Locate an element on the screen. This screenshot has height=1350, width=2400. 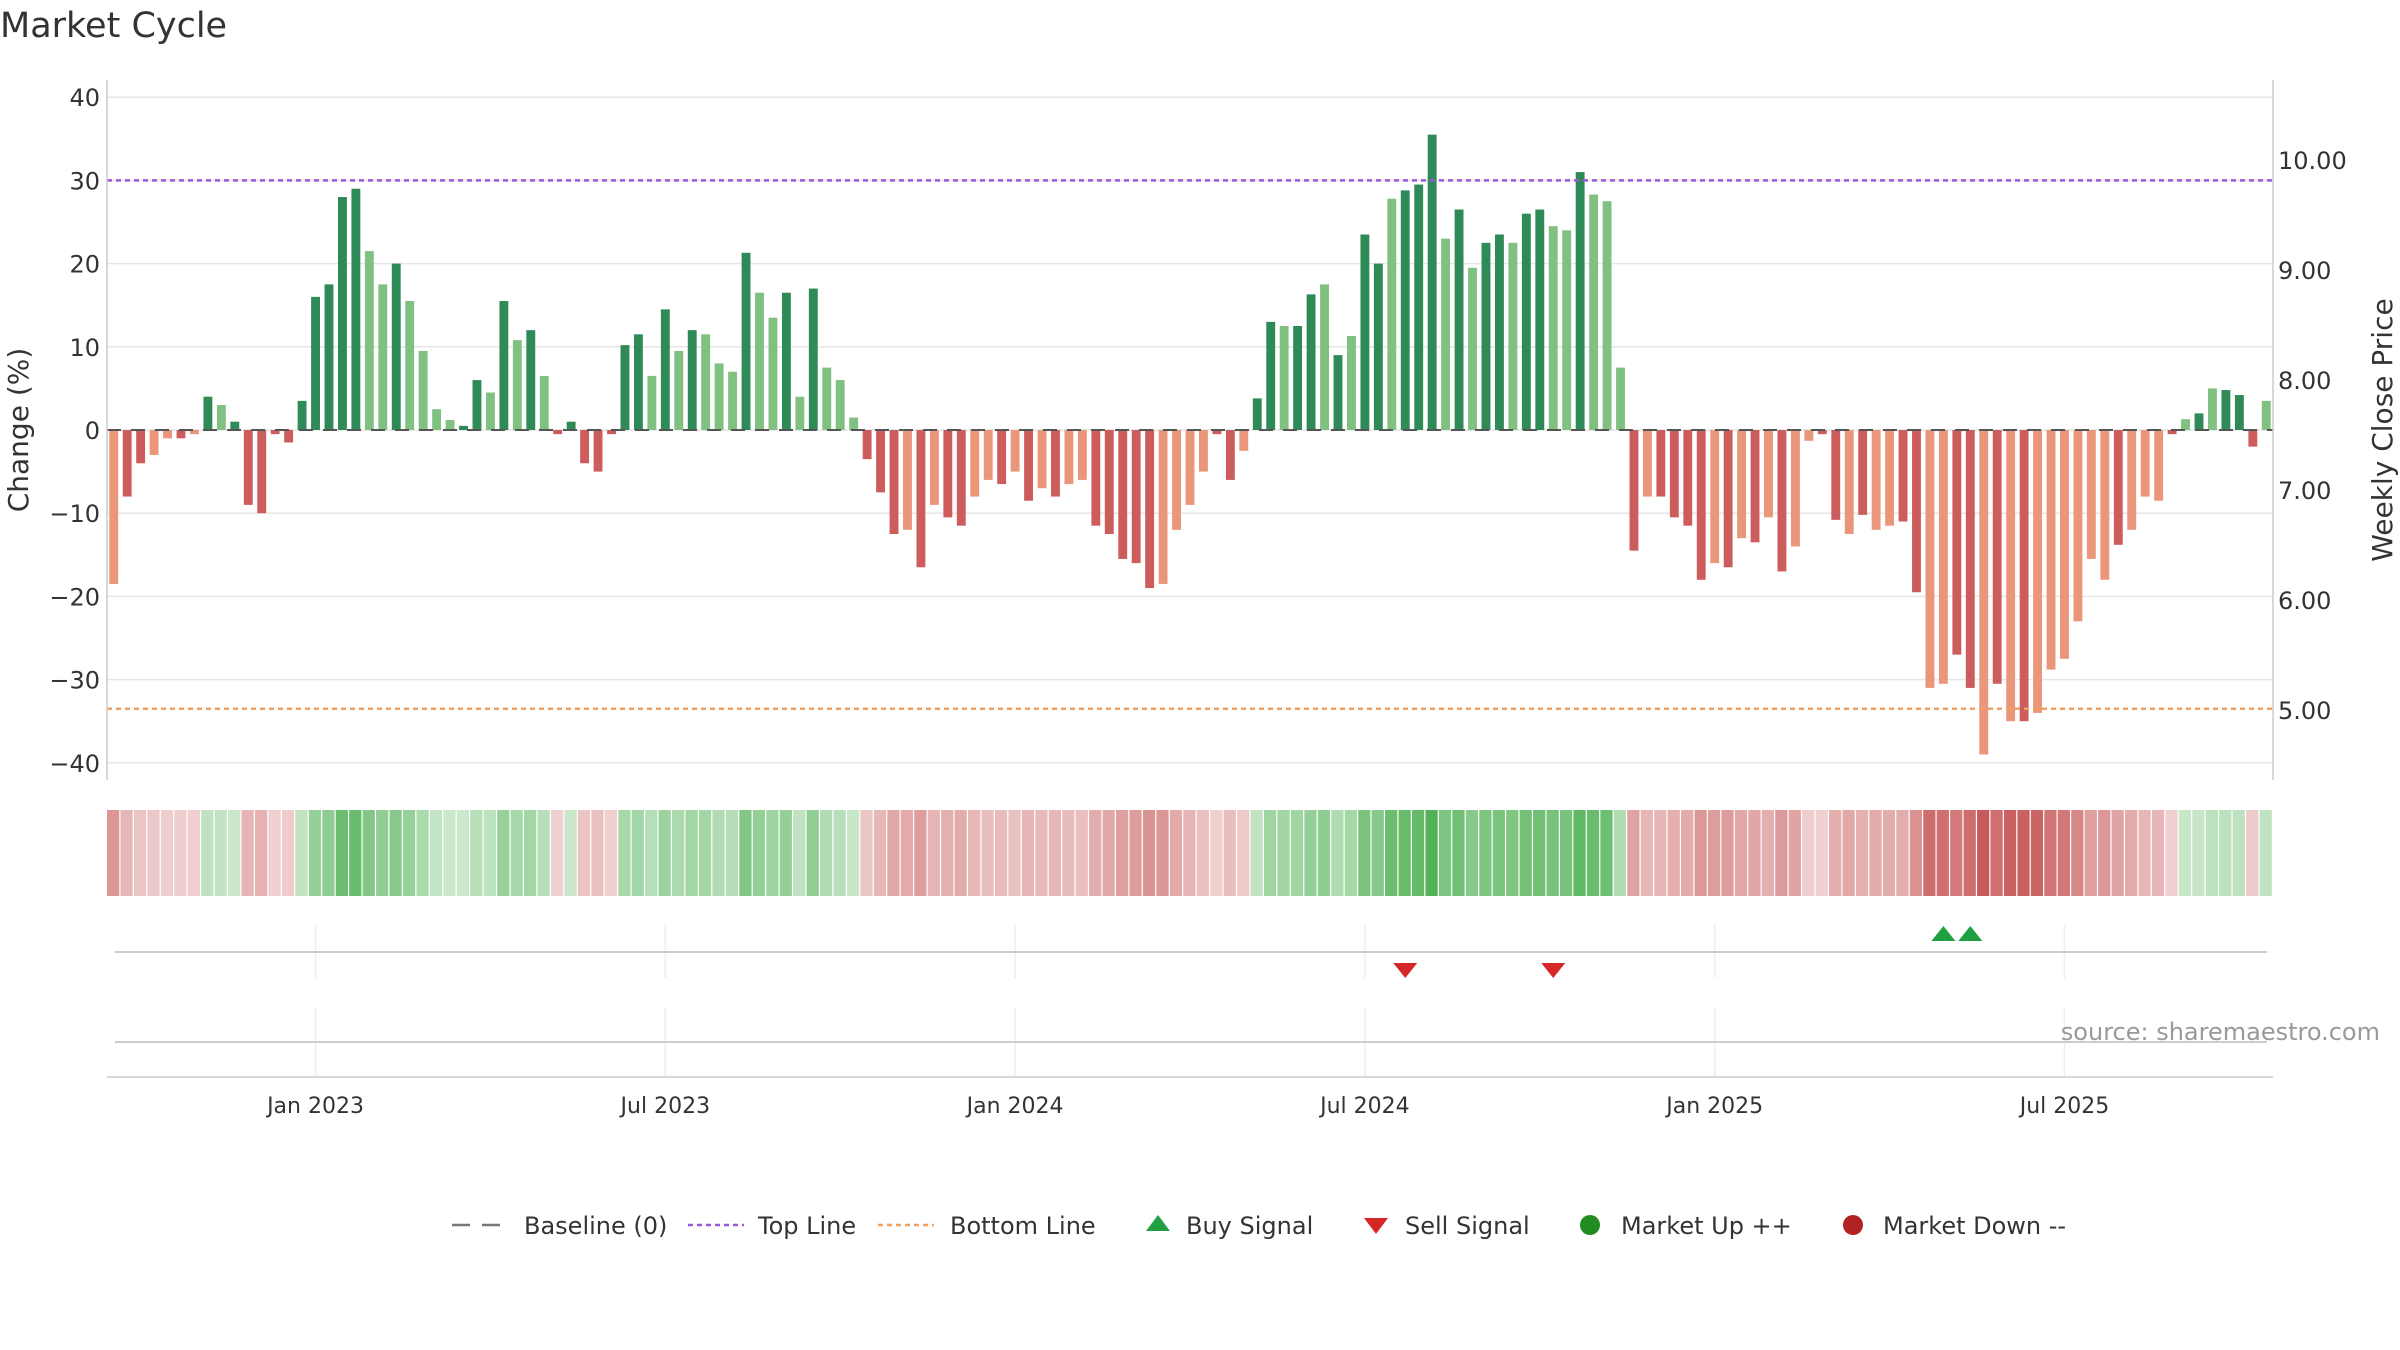
legend-label: Buy Signal is located at coordinates (1249, 1226).